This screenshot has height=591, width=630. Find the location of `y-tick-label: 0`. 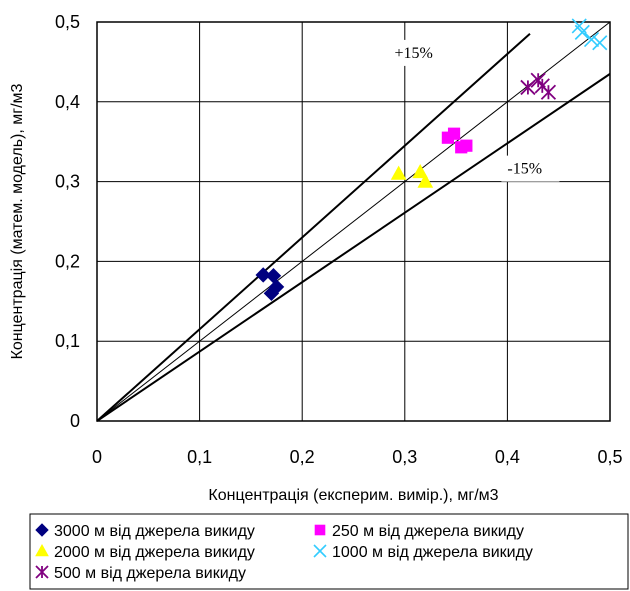

y-tick-label: 0 is located at coordinates (75, 421).